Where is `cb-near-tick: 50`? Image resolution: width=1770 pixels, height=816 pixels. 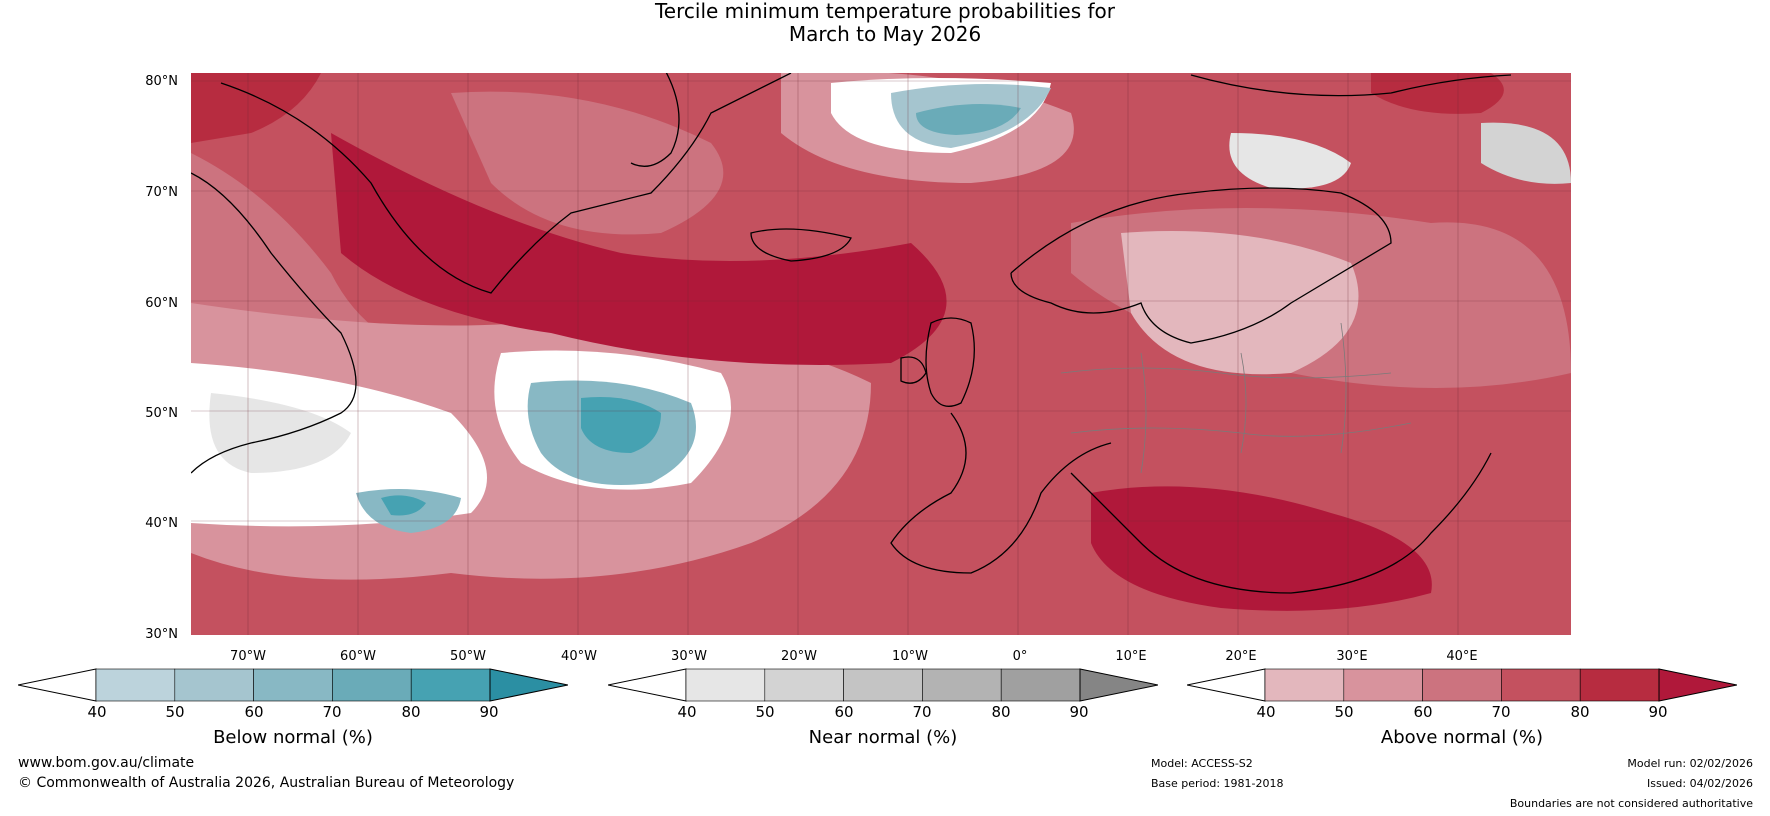 cb-near-tick: 50 is located at coordinates (765, 712).